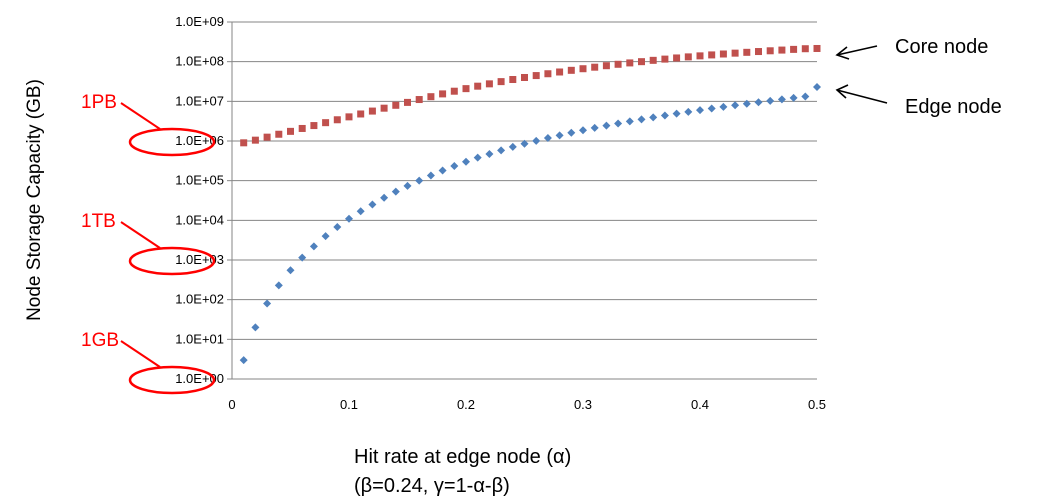 The width and height of the screenshot is (1043, 504). I want to click on annotations: 1PB 1TB 1GB, so click(148, 243).